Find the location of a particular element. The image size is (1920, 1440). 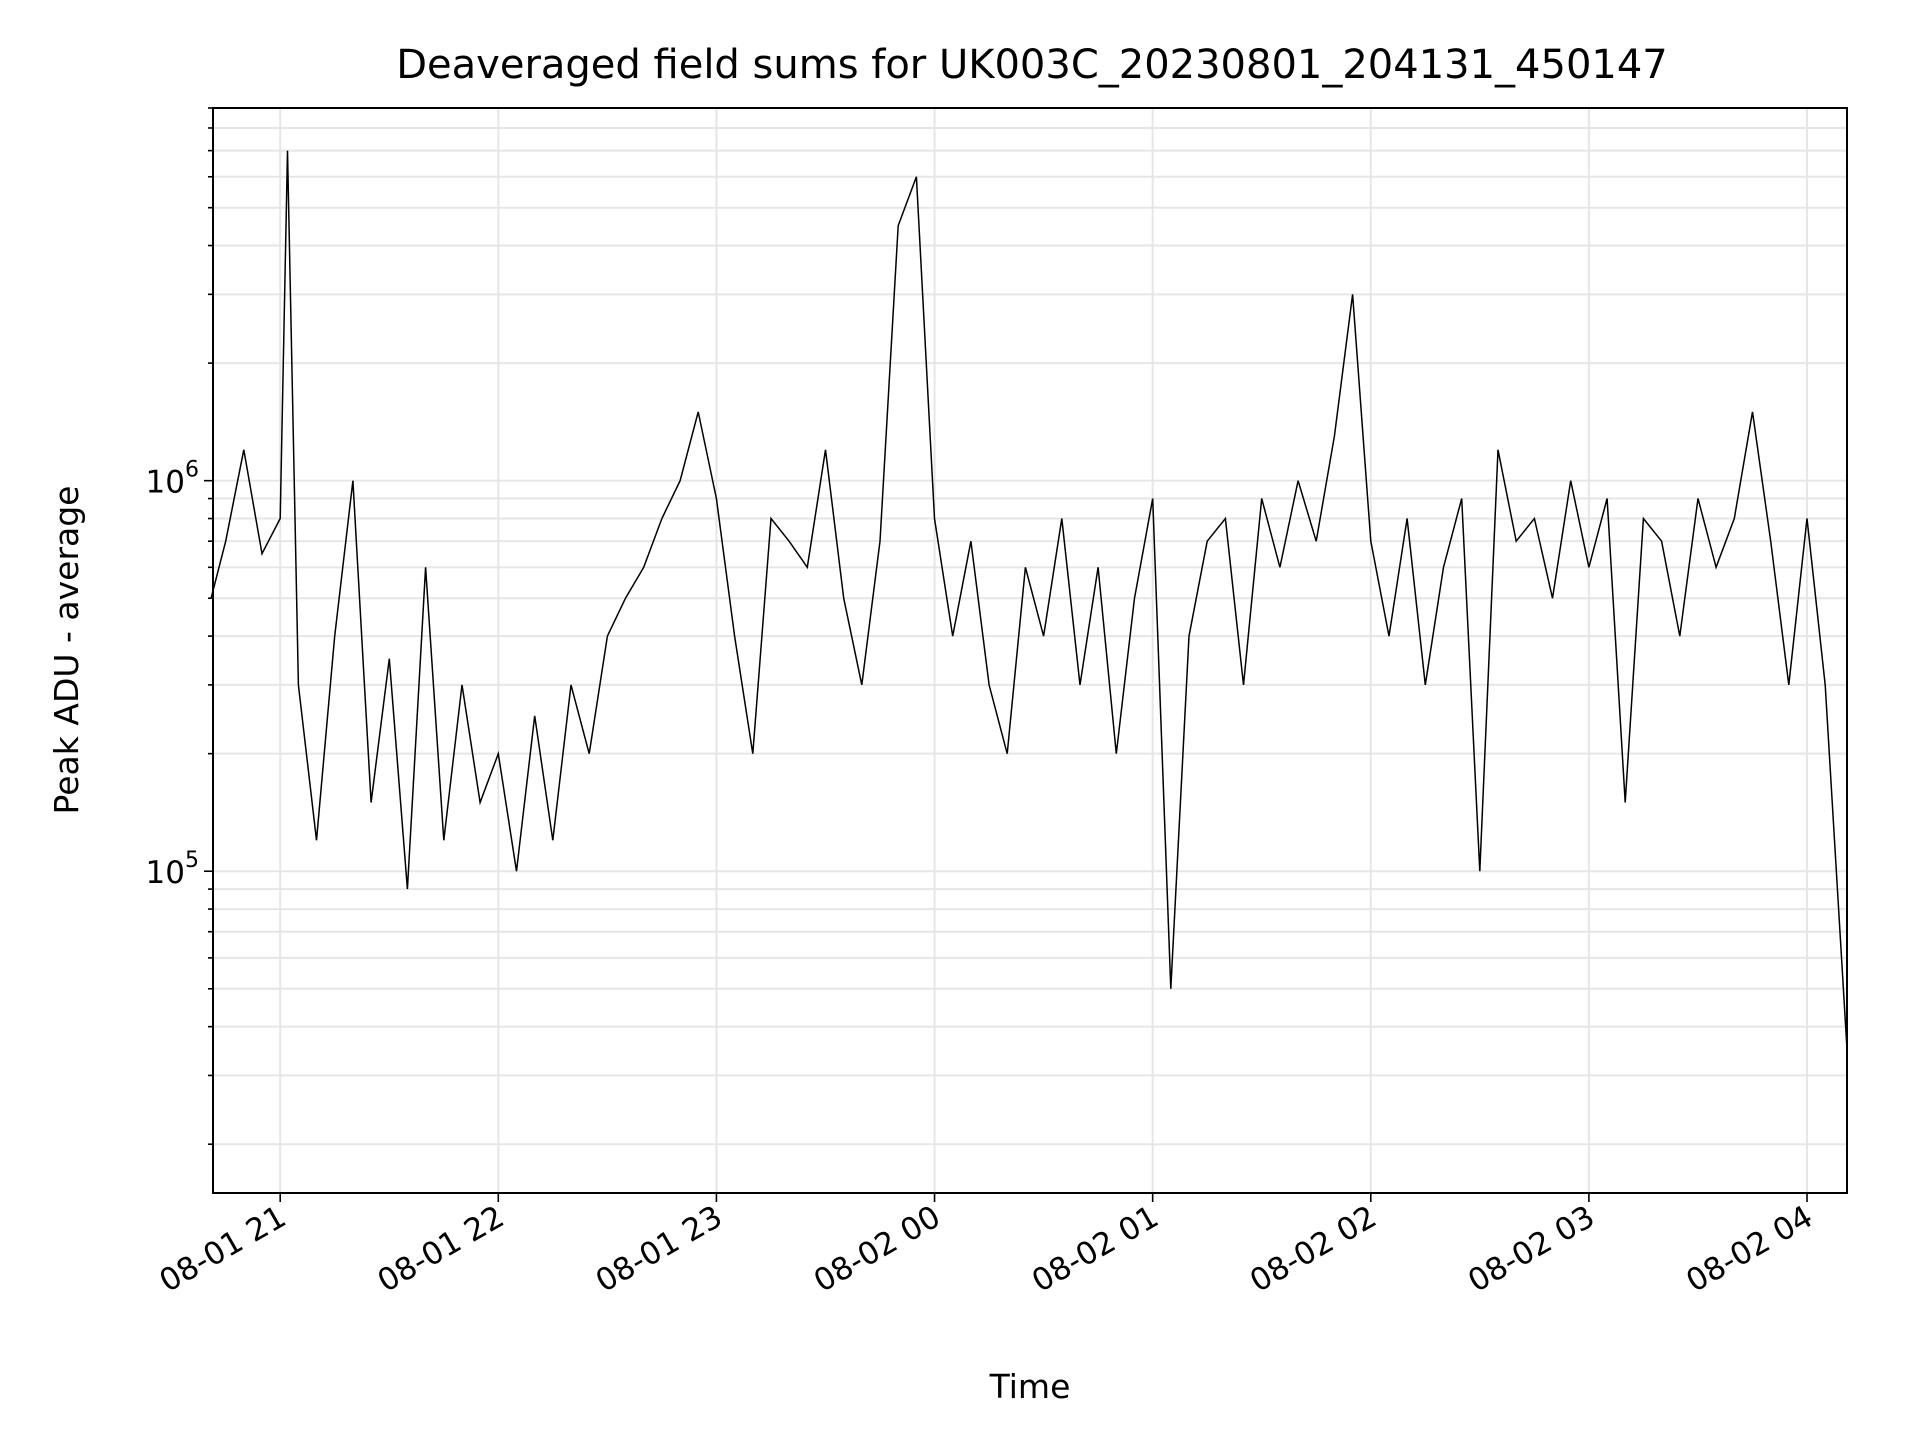

x-tick-label: 08-01 23 is located at coordinates (659, 1249).